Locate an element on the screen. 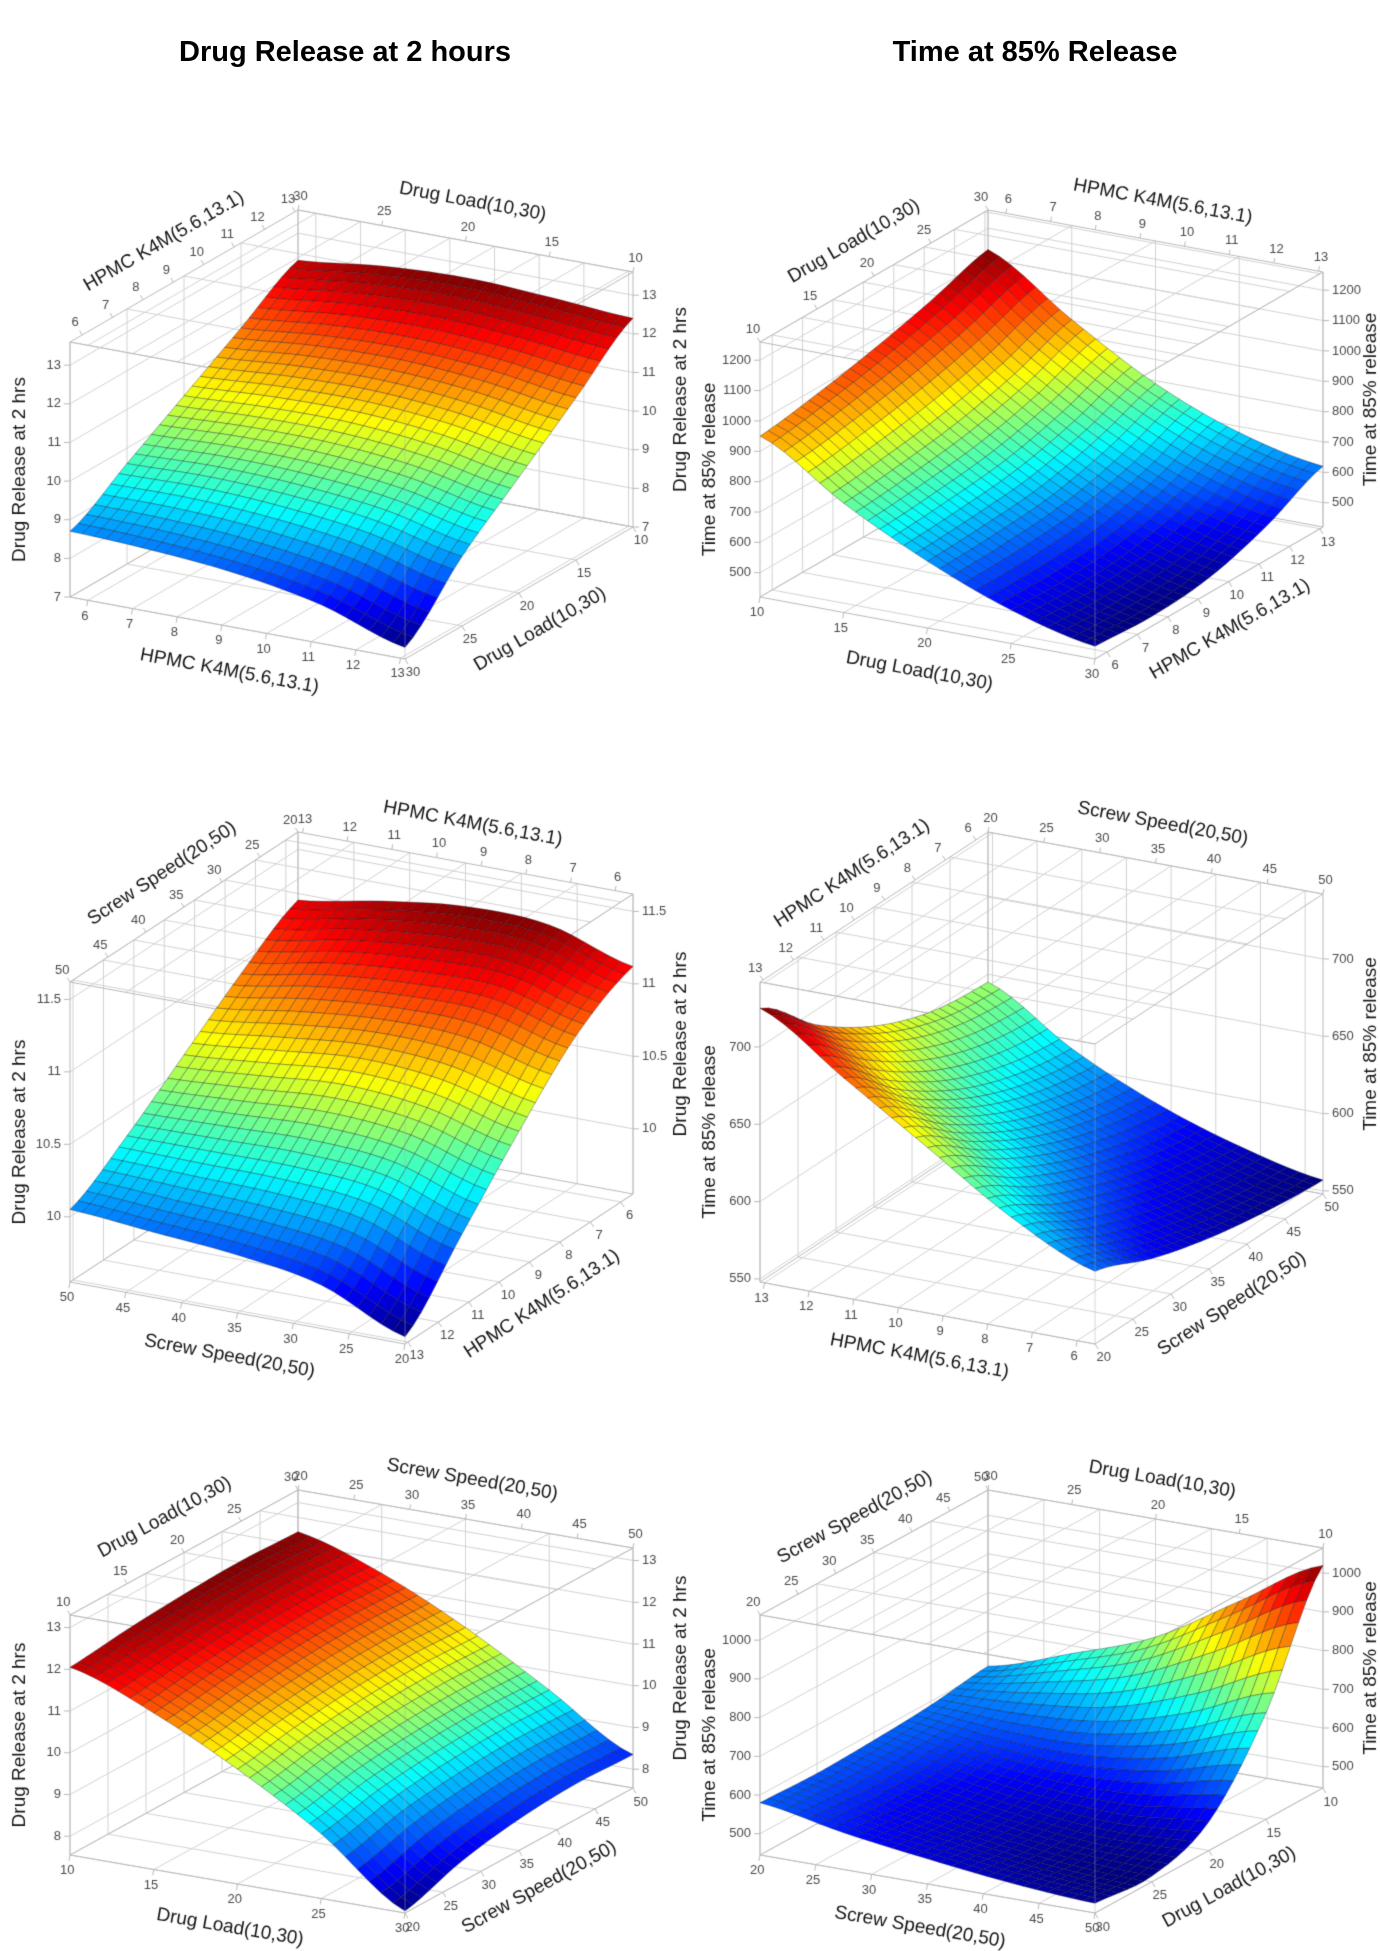 Image resolution: width=1380 pixels, height=1951 pixels. surface-plot-time85-screw-drugload is located at coordinates (1035, 1679).